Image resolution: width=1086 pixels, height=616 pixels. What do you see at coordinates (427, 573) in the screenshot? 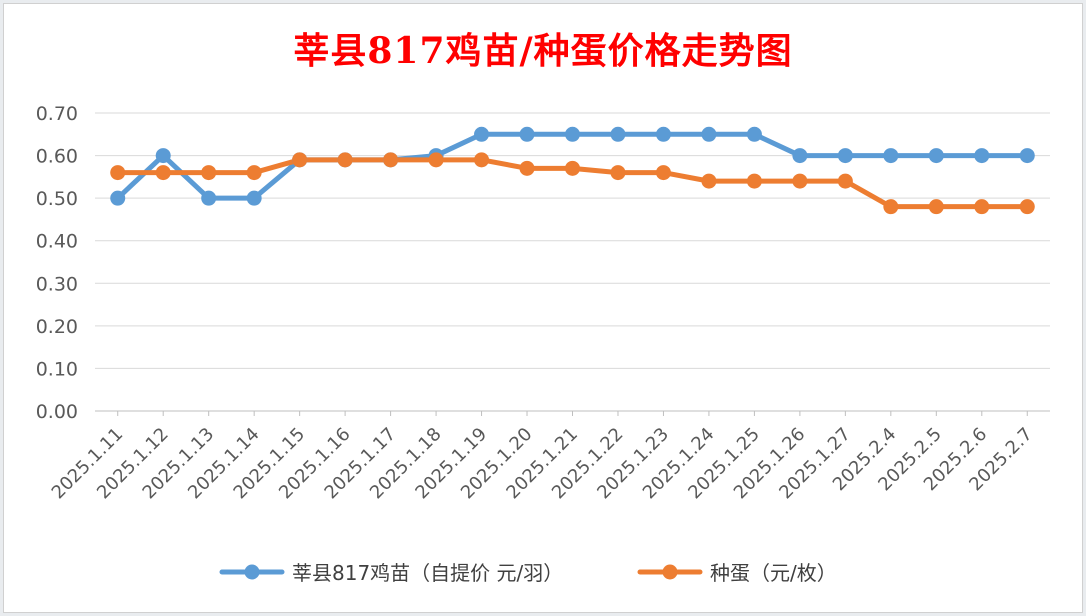
I see `legend-label-1: 莘县817鸡苗（自提价 元/羽）` at bounding box center [427, 573].